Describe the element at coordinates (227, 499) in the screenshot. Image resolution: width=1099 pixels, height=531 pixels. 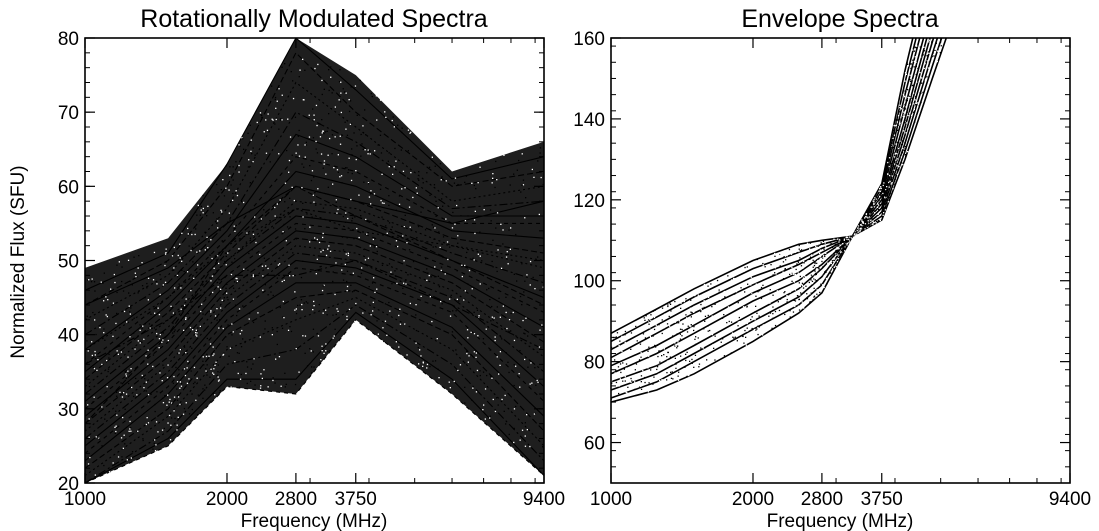
I see `left-xtick-label-2000: 2000` at that location.